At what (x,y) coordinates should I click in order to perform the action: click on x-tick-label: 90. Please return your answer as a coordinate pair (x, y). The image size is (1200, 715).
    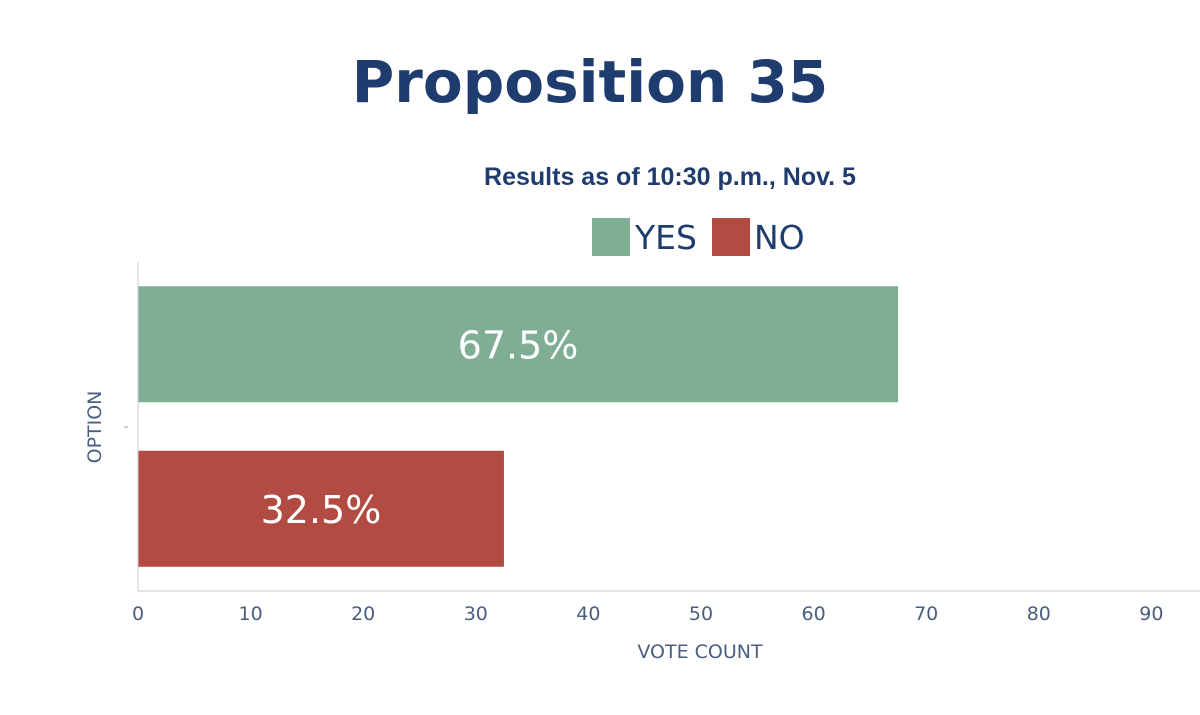
    Looking at the image, I should click on (1151, 614).